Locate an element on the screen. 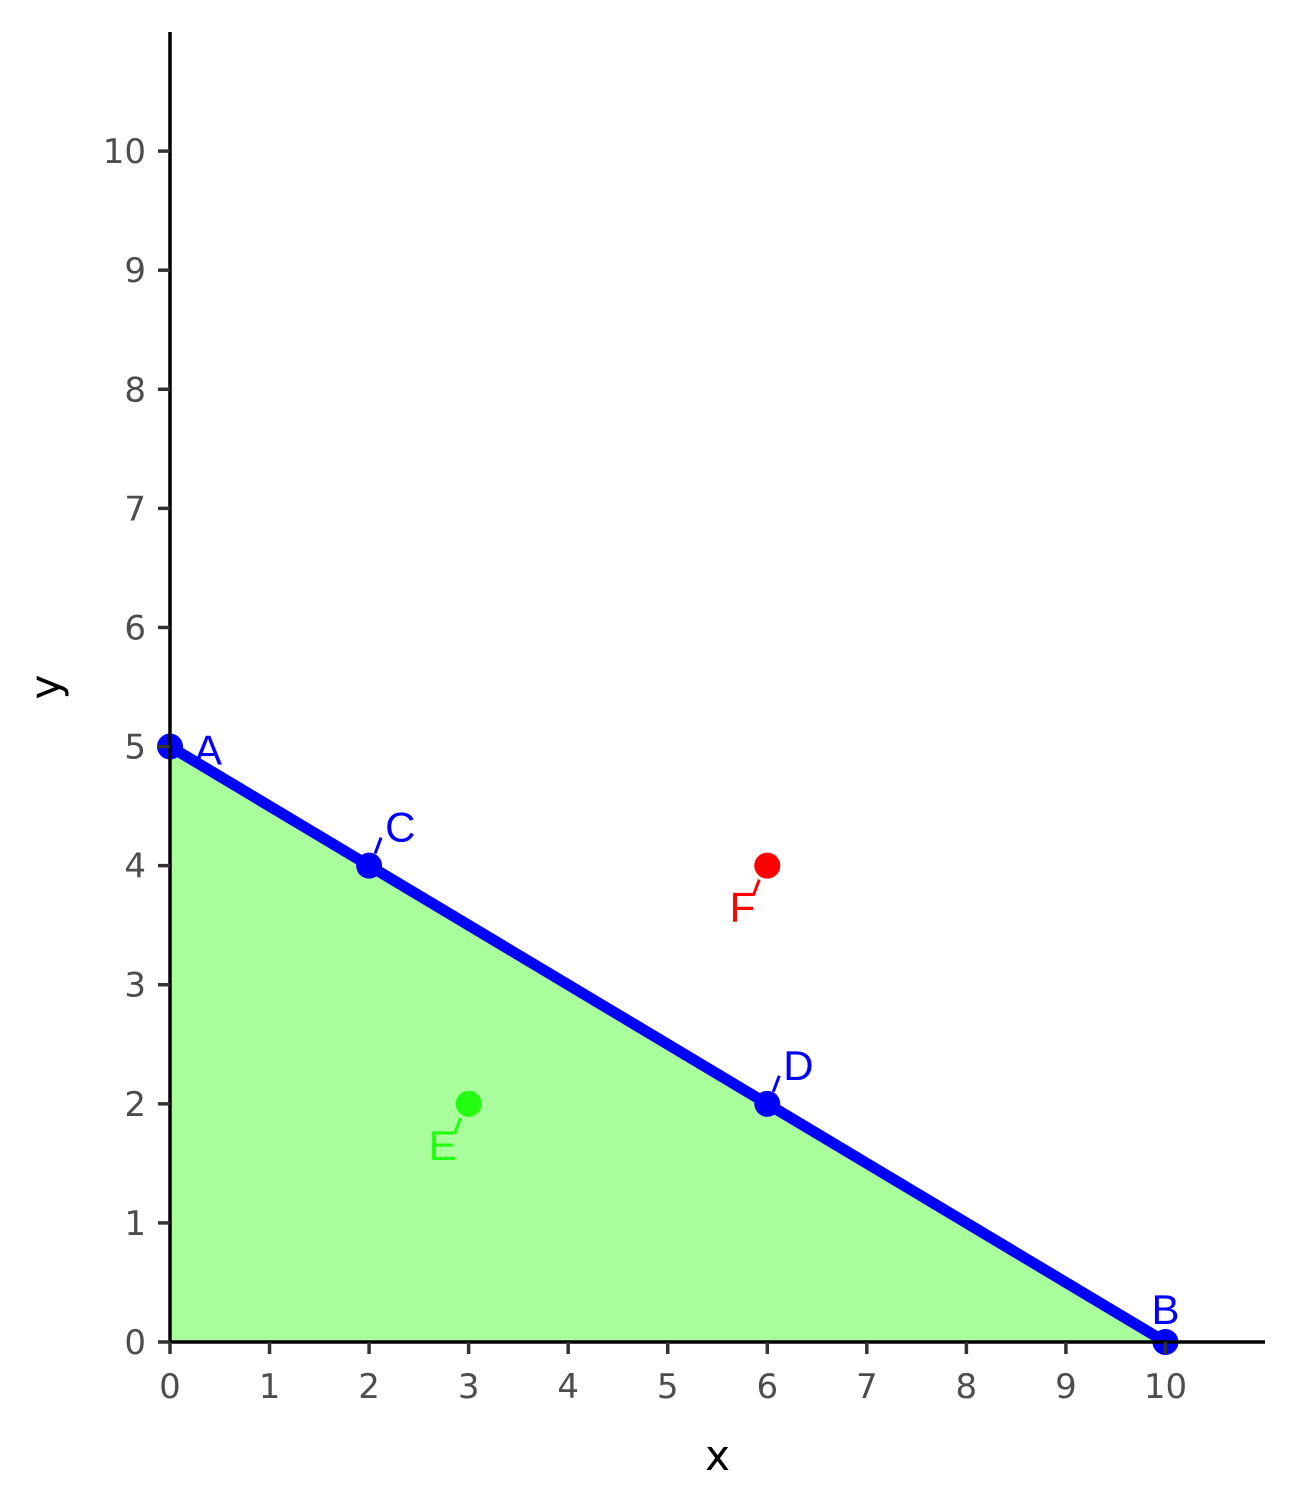 The width and height of the screenshot is (1296, 1512). x-axis-title: x is located at coordinates (717, 1455).